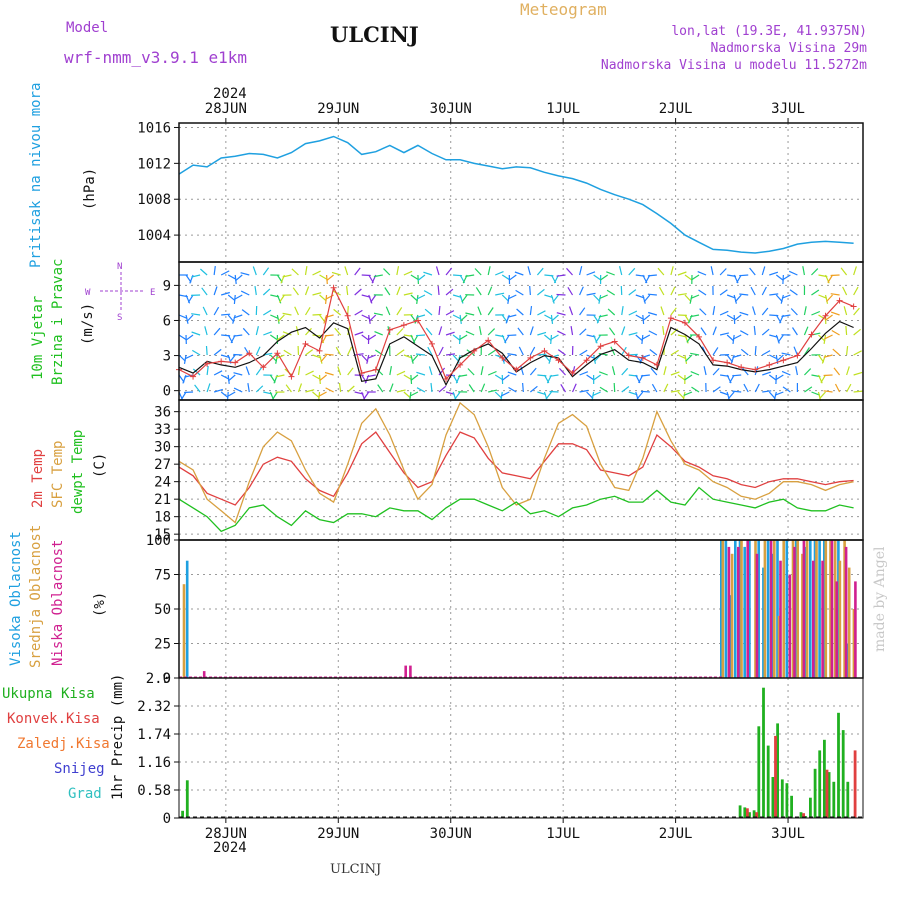  Describe the element at coordinates (120, 267) in the screenshot. I see `compass-n: N` at that location.